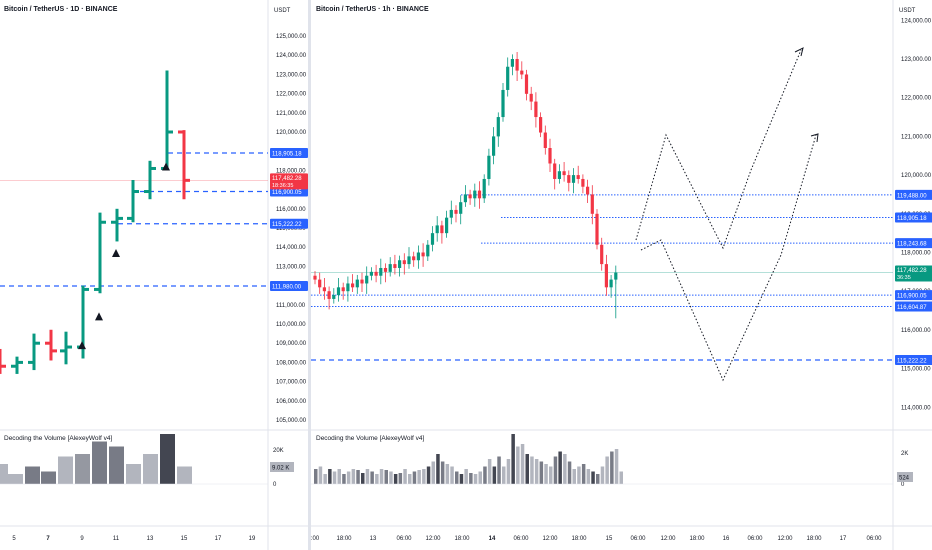 The width and height of the screenshot is (932, 550). I want to click on right-last-price-bg, so click(913, 273).